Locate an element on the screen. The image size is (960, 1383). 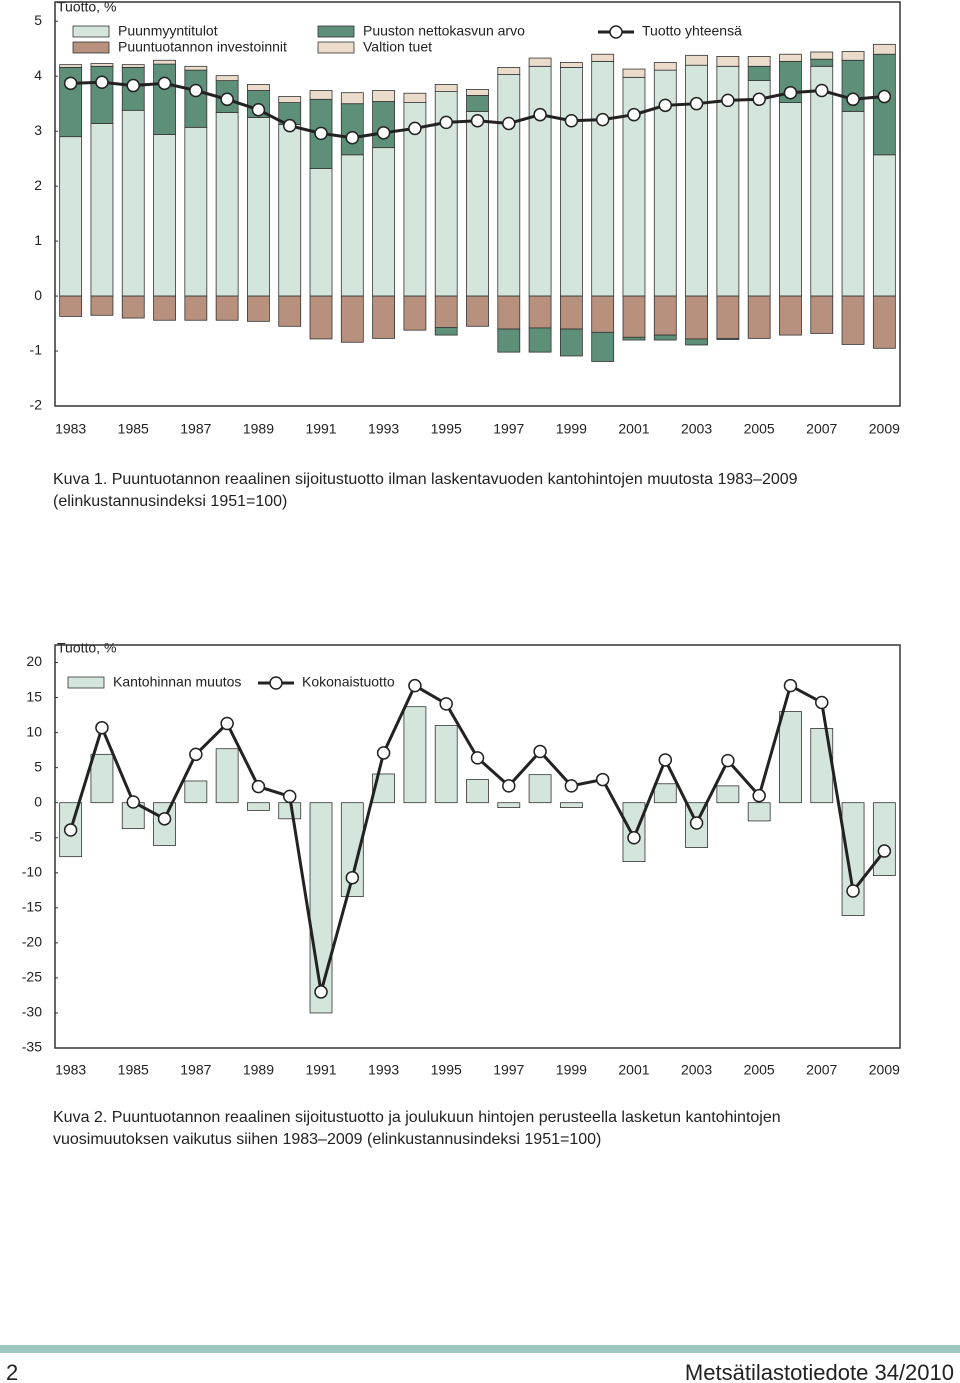
legend-marker is located at coordinates (276, 683).